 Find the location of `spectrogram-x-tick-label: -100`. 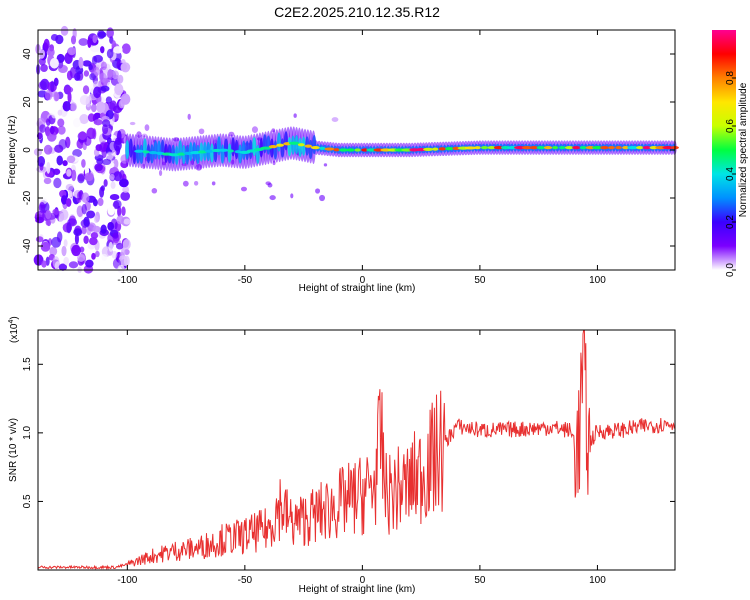

spectrogram-x-tick-label: -100 is located at coordinates (127, 280).